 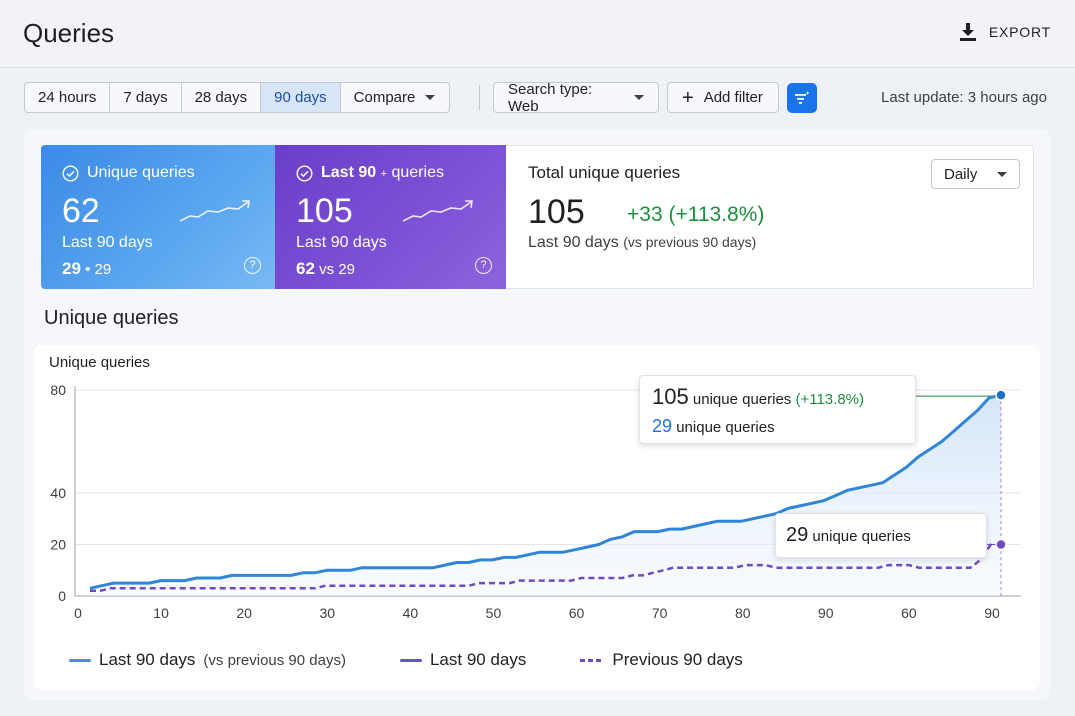 I want to click on search-type-dropdown: Search type: Web, so click(x=576, y=97).